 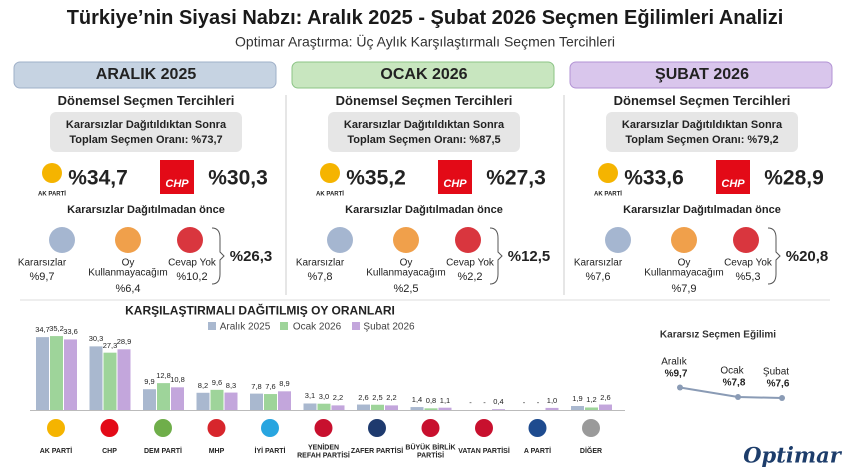 I want to click on bar-value-label: 30,3, so click(x=96, y=339).